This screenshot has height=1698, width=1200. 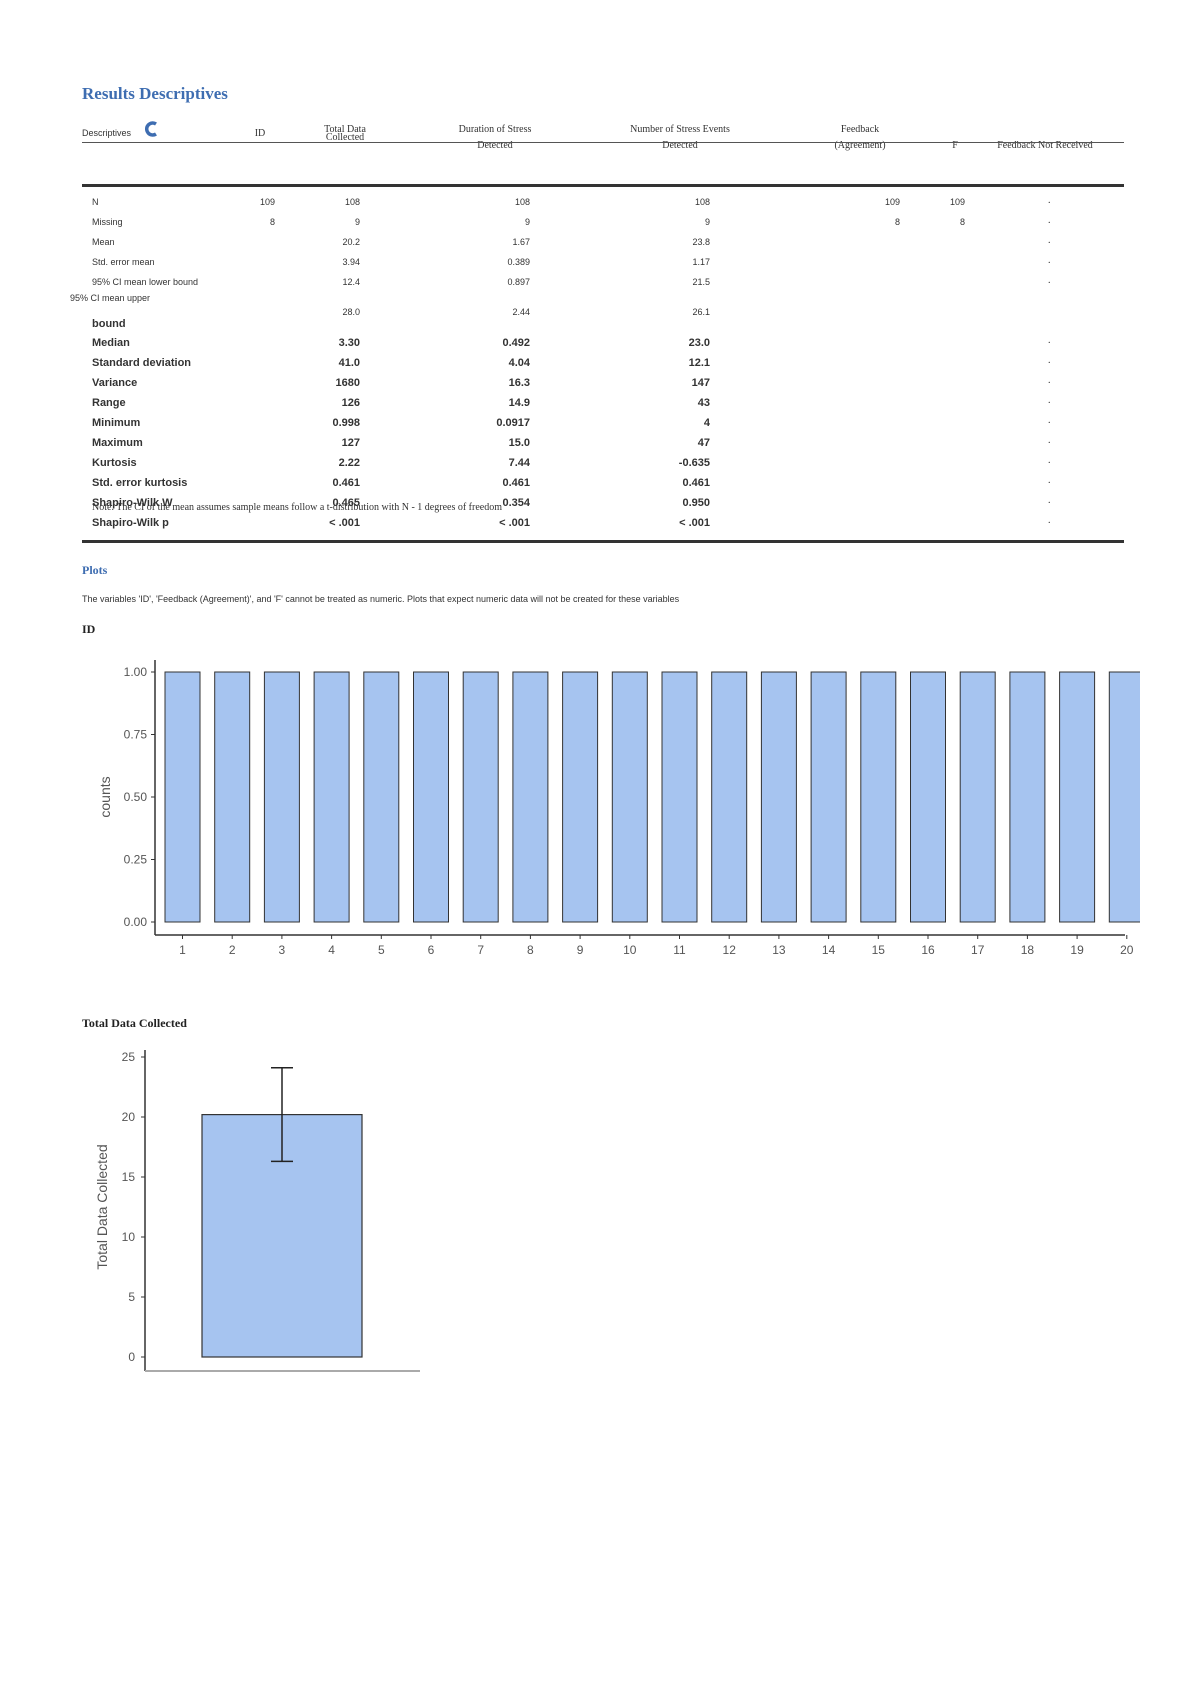 I want to click on col-header-line1: Duration of Stress, so click(x=495, y=129).